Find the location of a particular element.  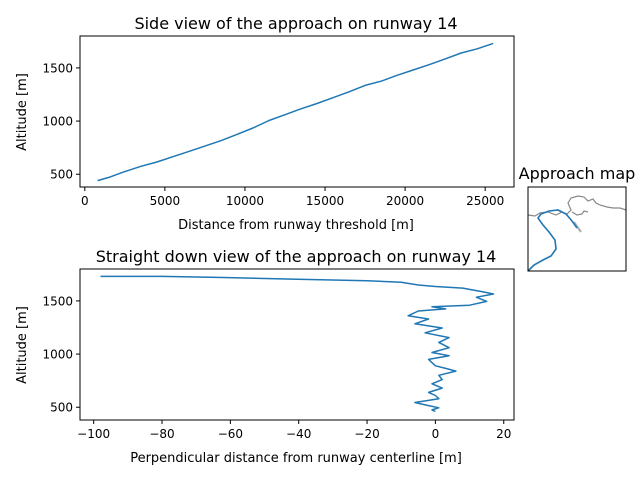

map-approach-track is located at coordinates (552, 240).